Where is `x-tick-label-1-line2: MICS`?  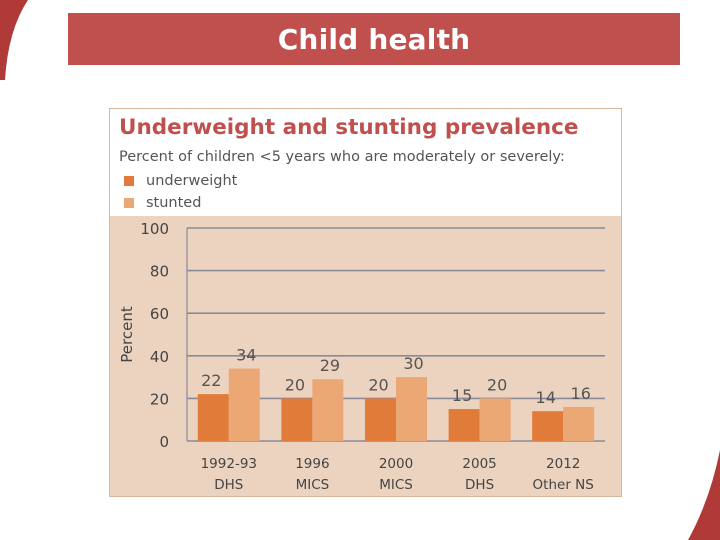
x-tick-label-1-line2: MICS is located at coordinates (313, 485).